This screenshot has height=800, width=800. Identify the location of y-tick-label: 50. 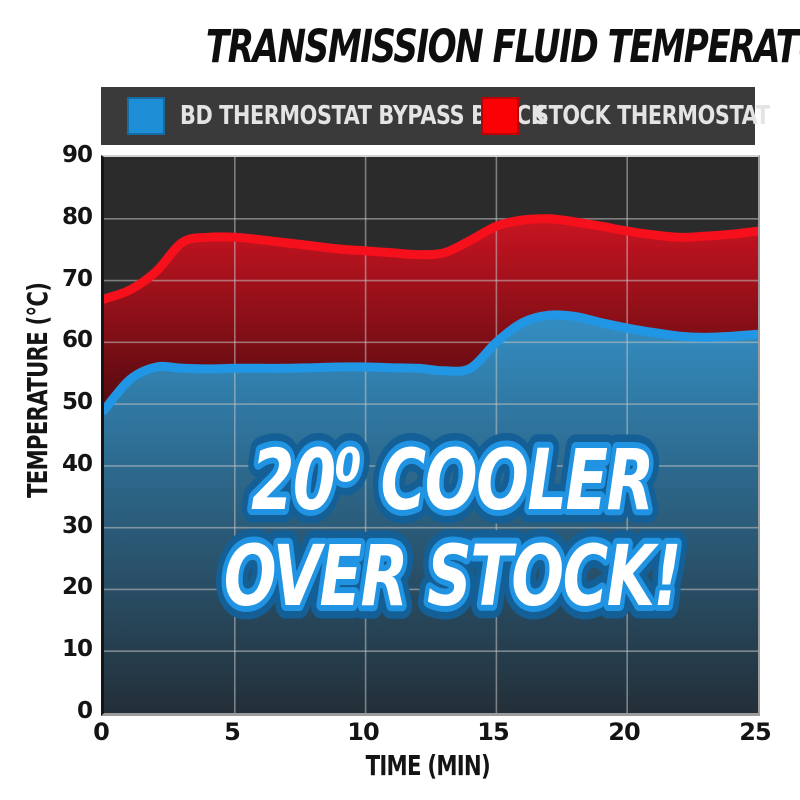
(77, 402).